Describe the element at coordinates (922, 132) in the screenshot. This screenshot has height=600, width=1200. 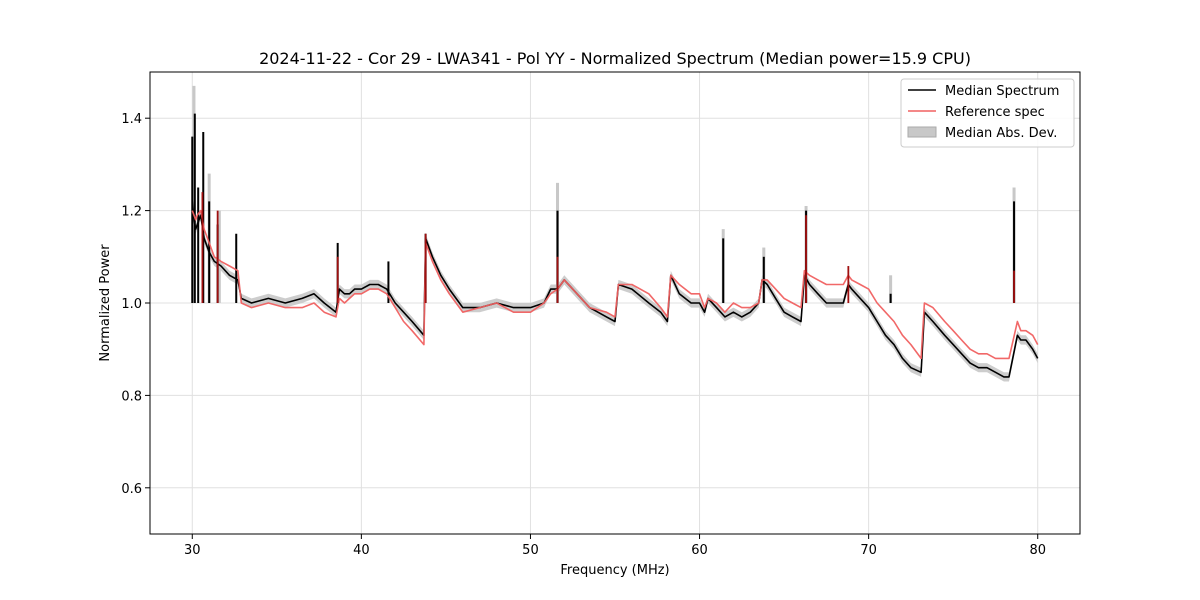
I see `legend-band-swatch` at that location.